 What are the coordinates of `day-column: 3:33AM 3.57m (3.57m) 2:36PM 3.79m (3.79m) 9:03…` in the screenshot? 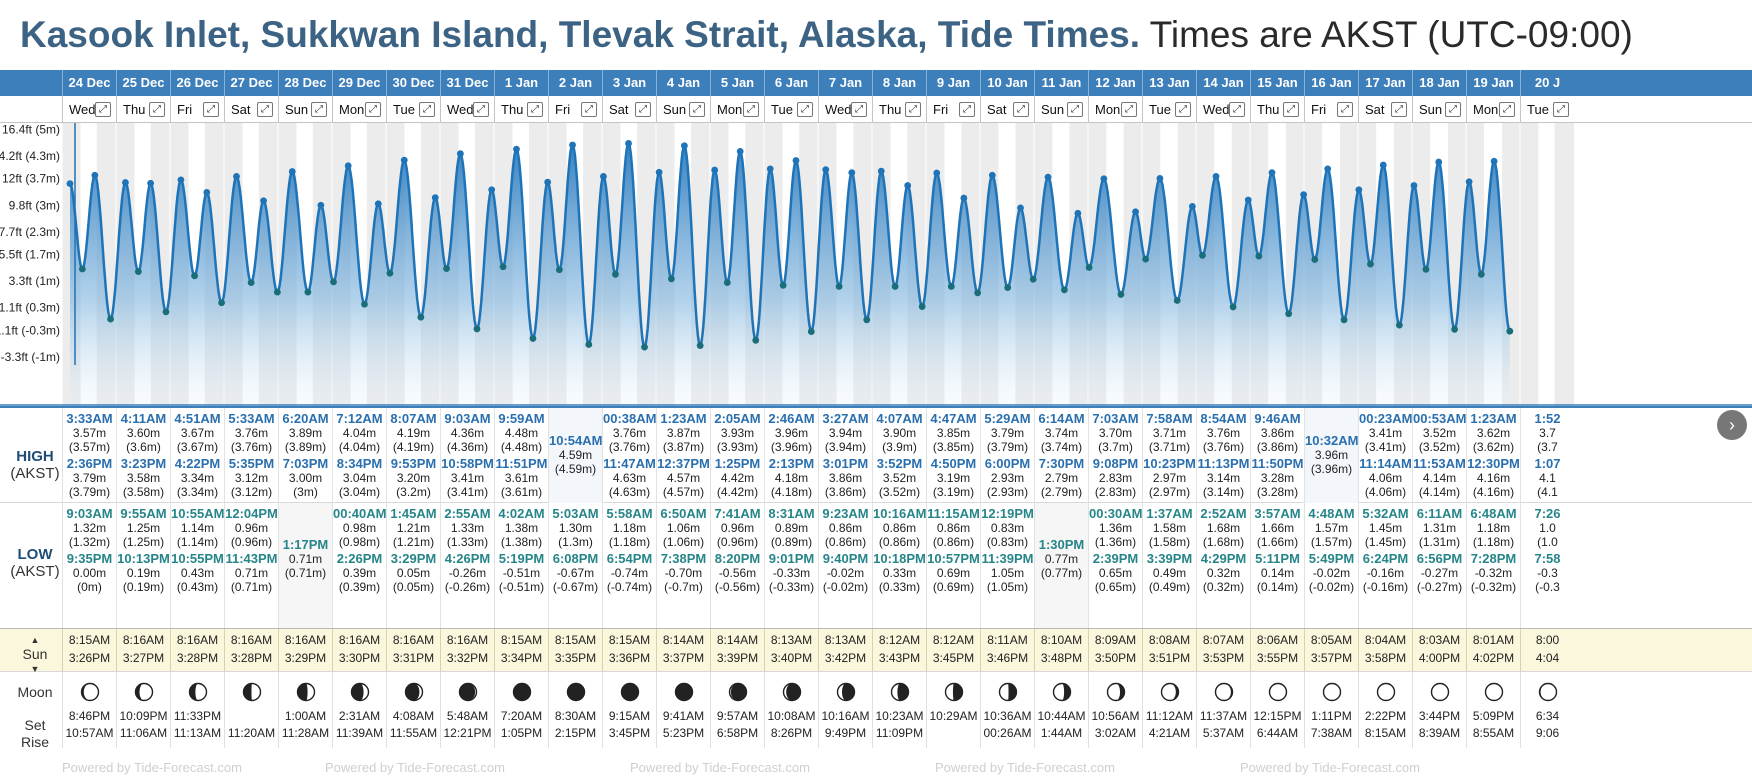 It's located at (89, 518).